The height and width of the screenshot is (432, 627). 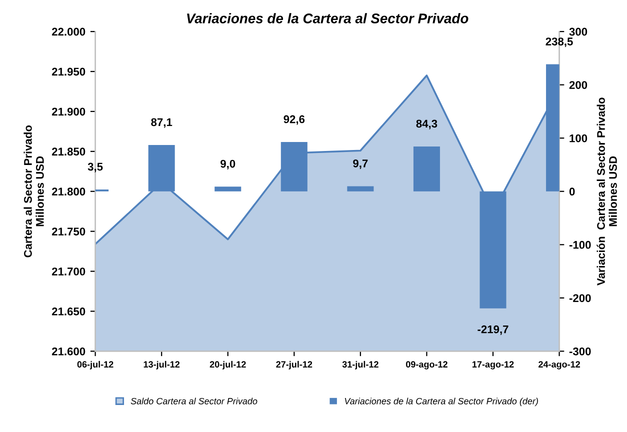 I want to click on legend-label: Saldo Cartera al Sector Privado, so click(x=194, y=401).